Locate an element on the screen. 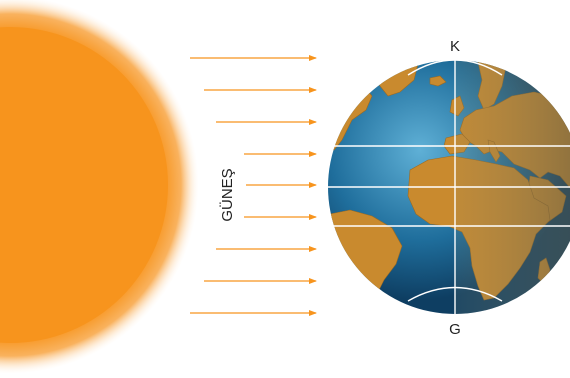 Image resolution: width=570 pixels, height=378 pixels. night-side-shade is located at coordinates (512, 187).